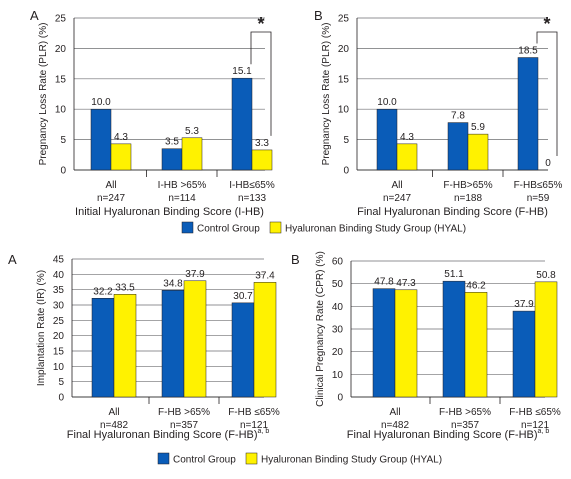 The height and width of the screenshot is (479, 571). I want to click on data-label: 0, so click(548, 163).